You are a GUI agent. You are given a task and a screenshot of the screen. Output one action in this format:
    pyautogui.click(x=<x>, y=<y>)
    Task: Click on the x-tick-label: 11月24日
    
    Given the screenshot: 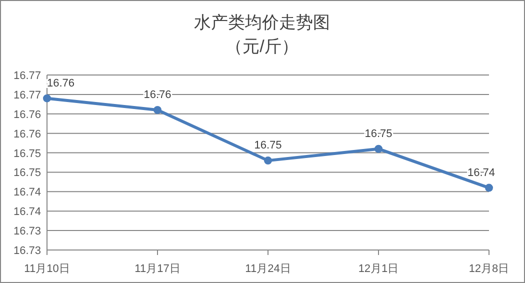 What is the action you would take?
    pyautogui.click(x=268, y=269)
    